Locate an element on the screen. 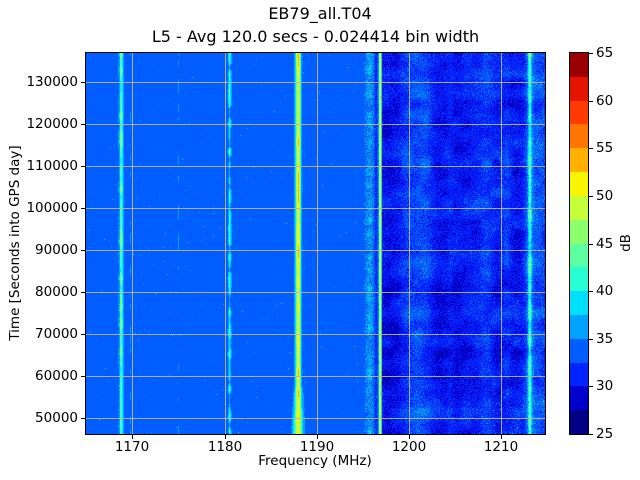 The width and height of the screenshot is (640, 480). y-tick-label: 110000 is located at coordinates (52, 166).